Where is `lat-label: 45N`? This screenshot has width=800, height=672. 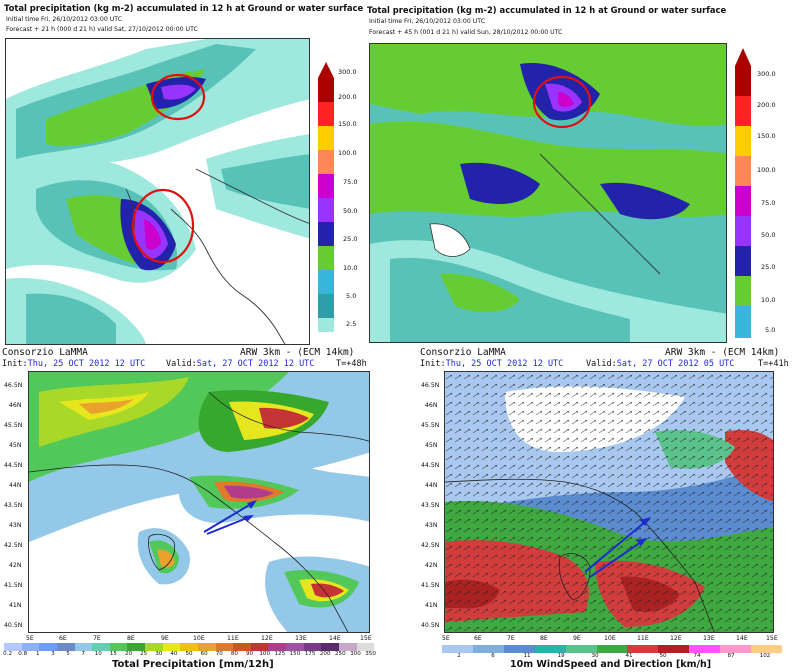 lat-label: 45N is located at coordinates (15, 445).